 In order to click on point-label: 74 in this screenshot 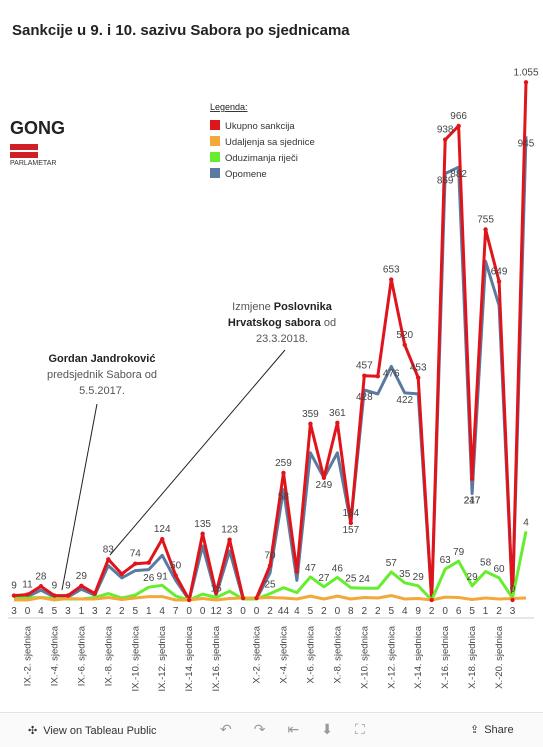, I will do `click(136, 554)`.